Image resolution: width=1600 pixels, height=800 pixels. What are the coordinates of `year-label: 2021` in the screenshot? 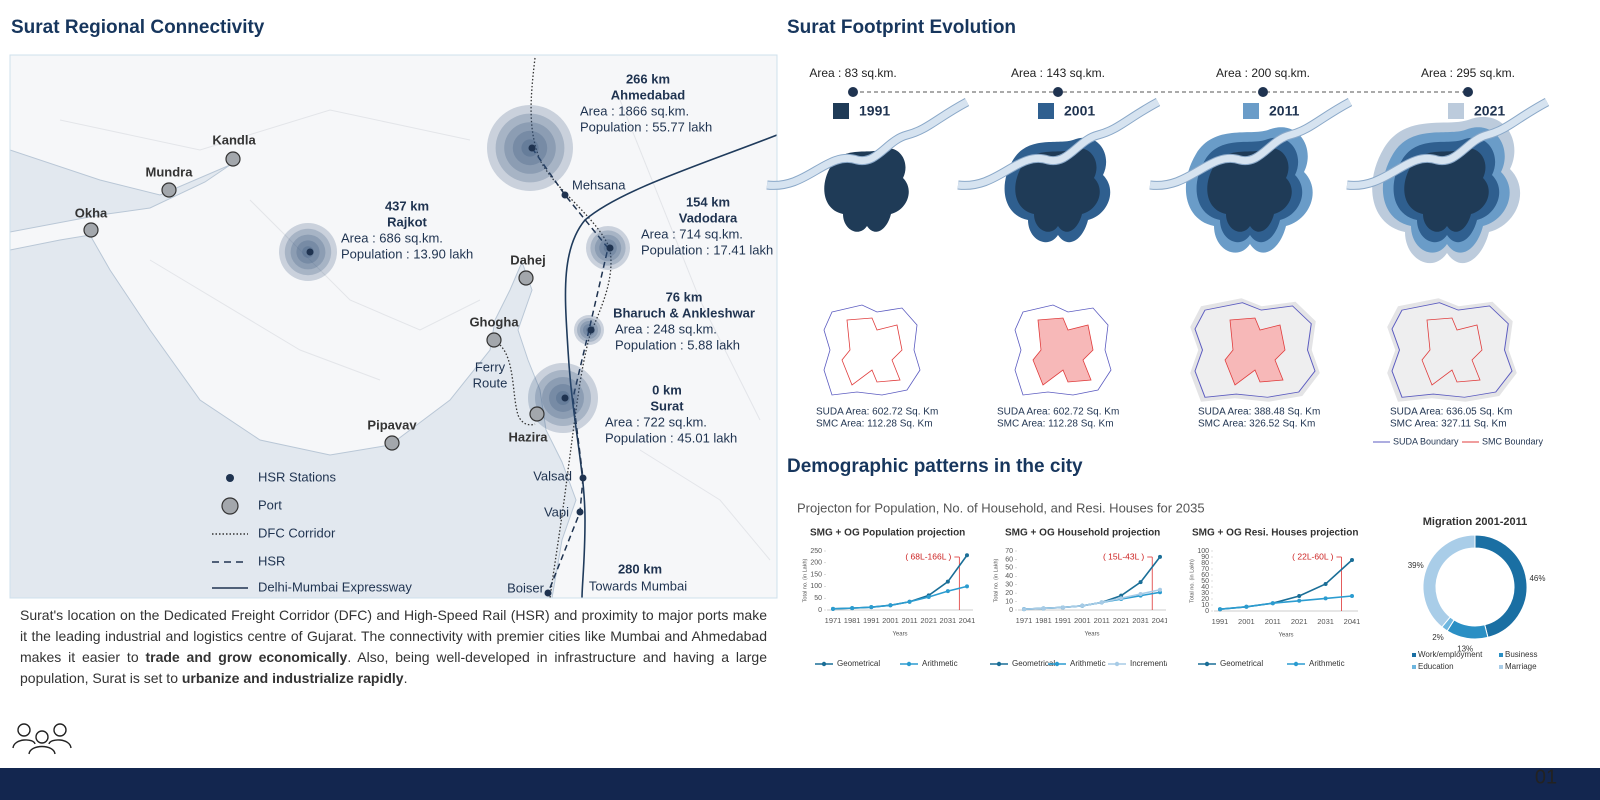 It's located at (1489, 111).